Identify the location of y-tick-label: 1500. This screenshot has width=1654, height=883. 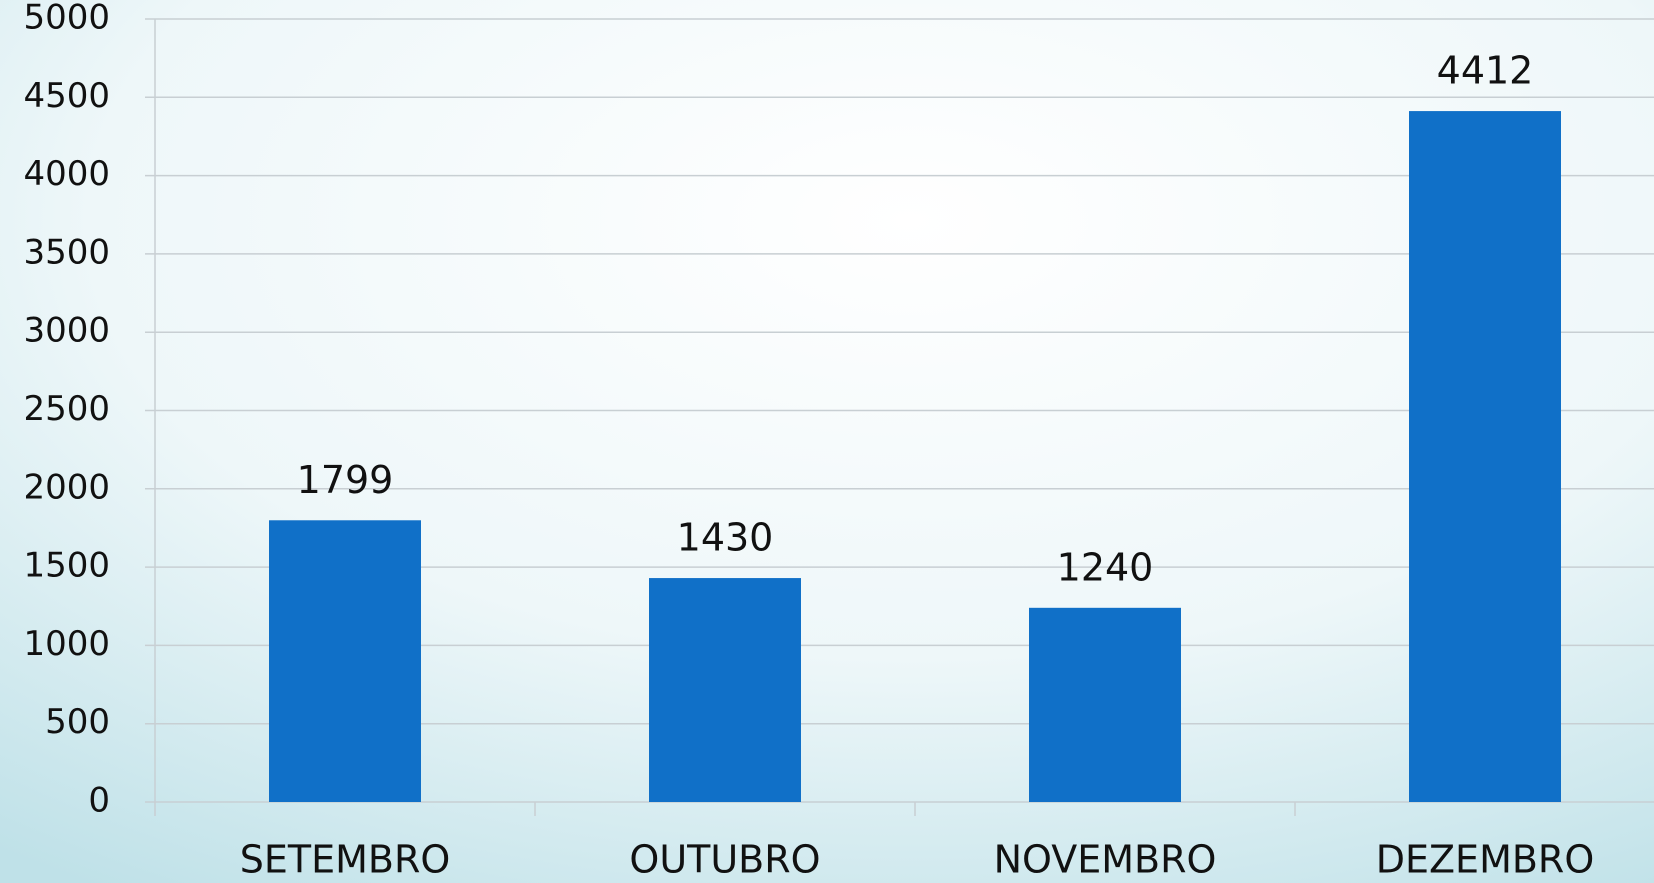
(66, 566).